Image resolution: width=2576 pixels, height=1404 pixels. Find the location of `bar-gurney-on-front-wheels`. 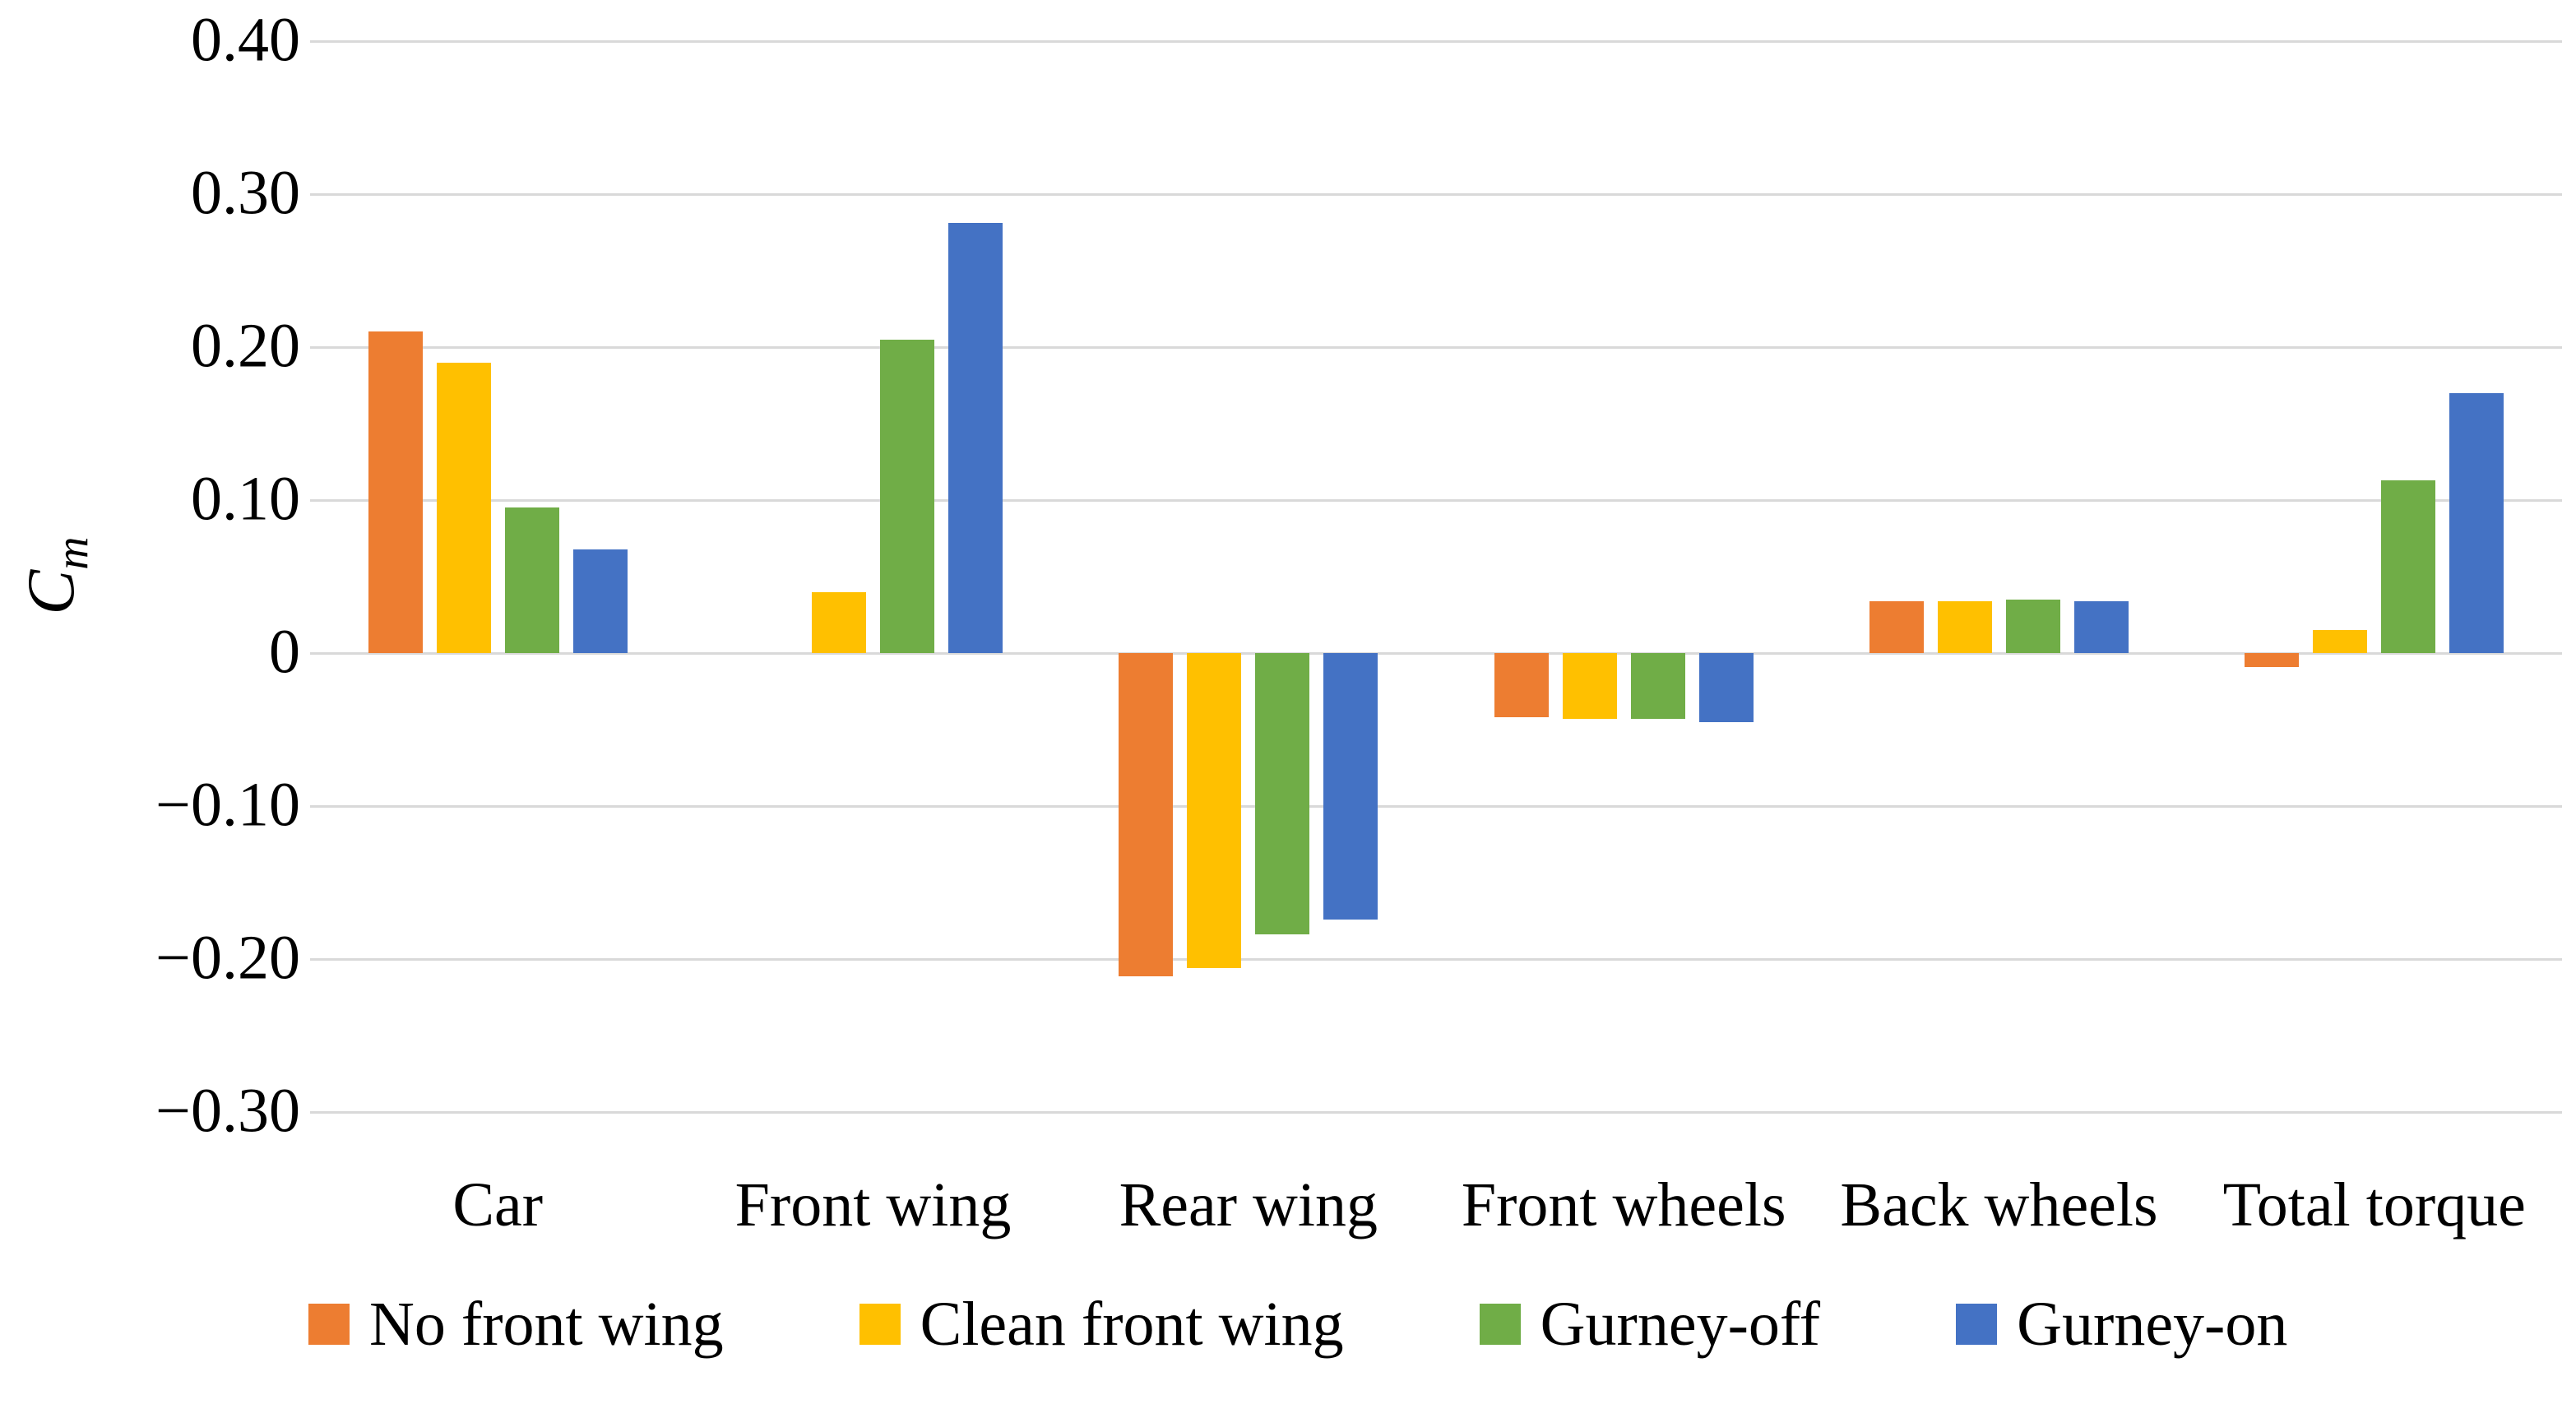

bar-gurney-on-front-wheels is located at coordinates (1726, 687).